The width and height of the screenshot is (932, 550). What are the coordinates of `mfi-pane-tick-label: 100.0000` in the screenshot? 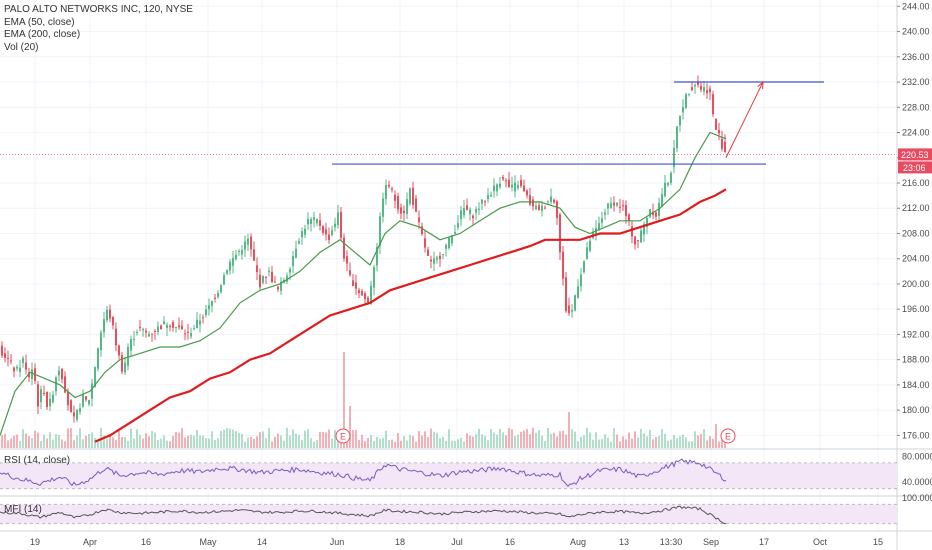 It's located at (917, 498).